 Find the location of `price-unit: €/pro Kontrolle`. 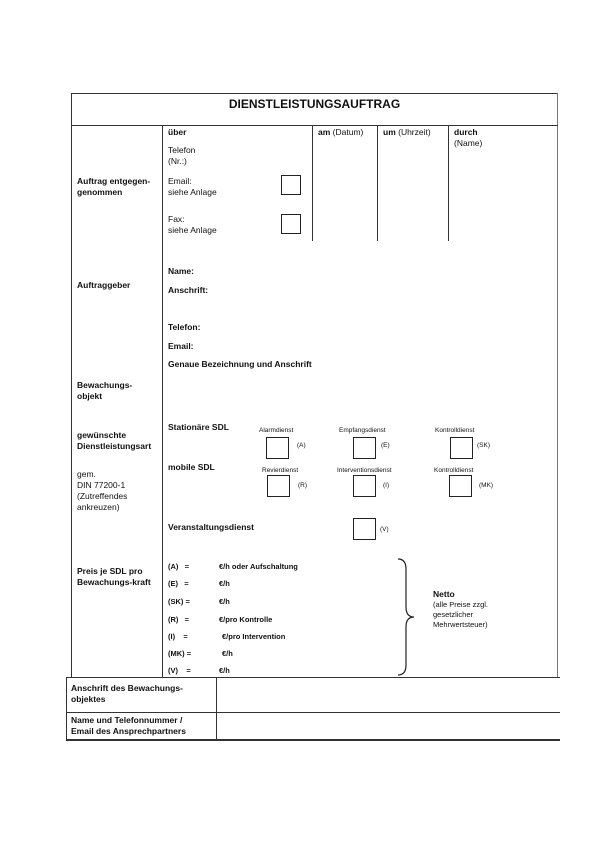

price-unit: €/pro Kontrolle is located at coordinates (246, 619).